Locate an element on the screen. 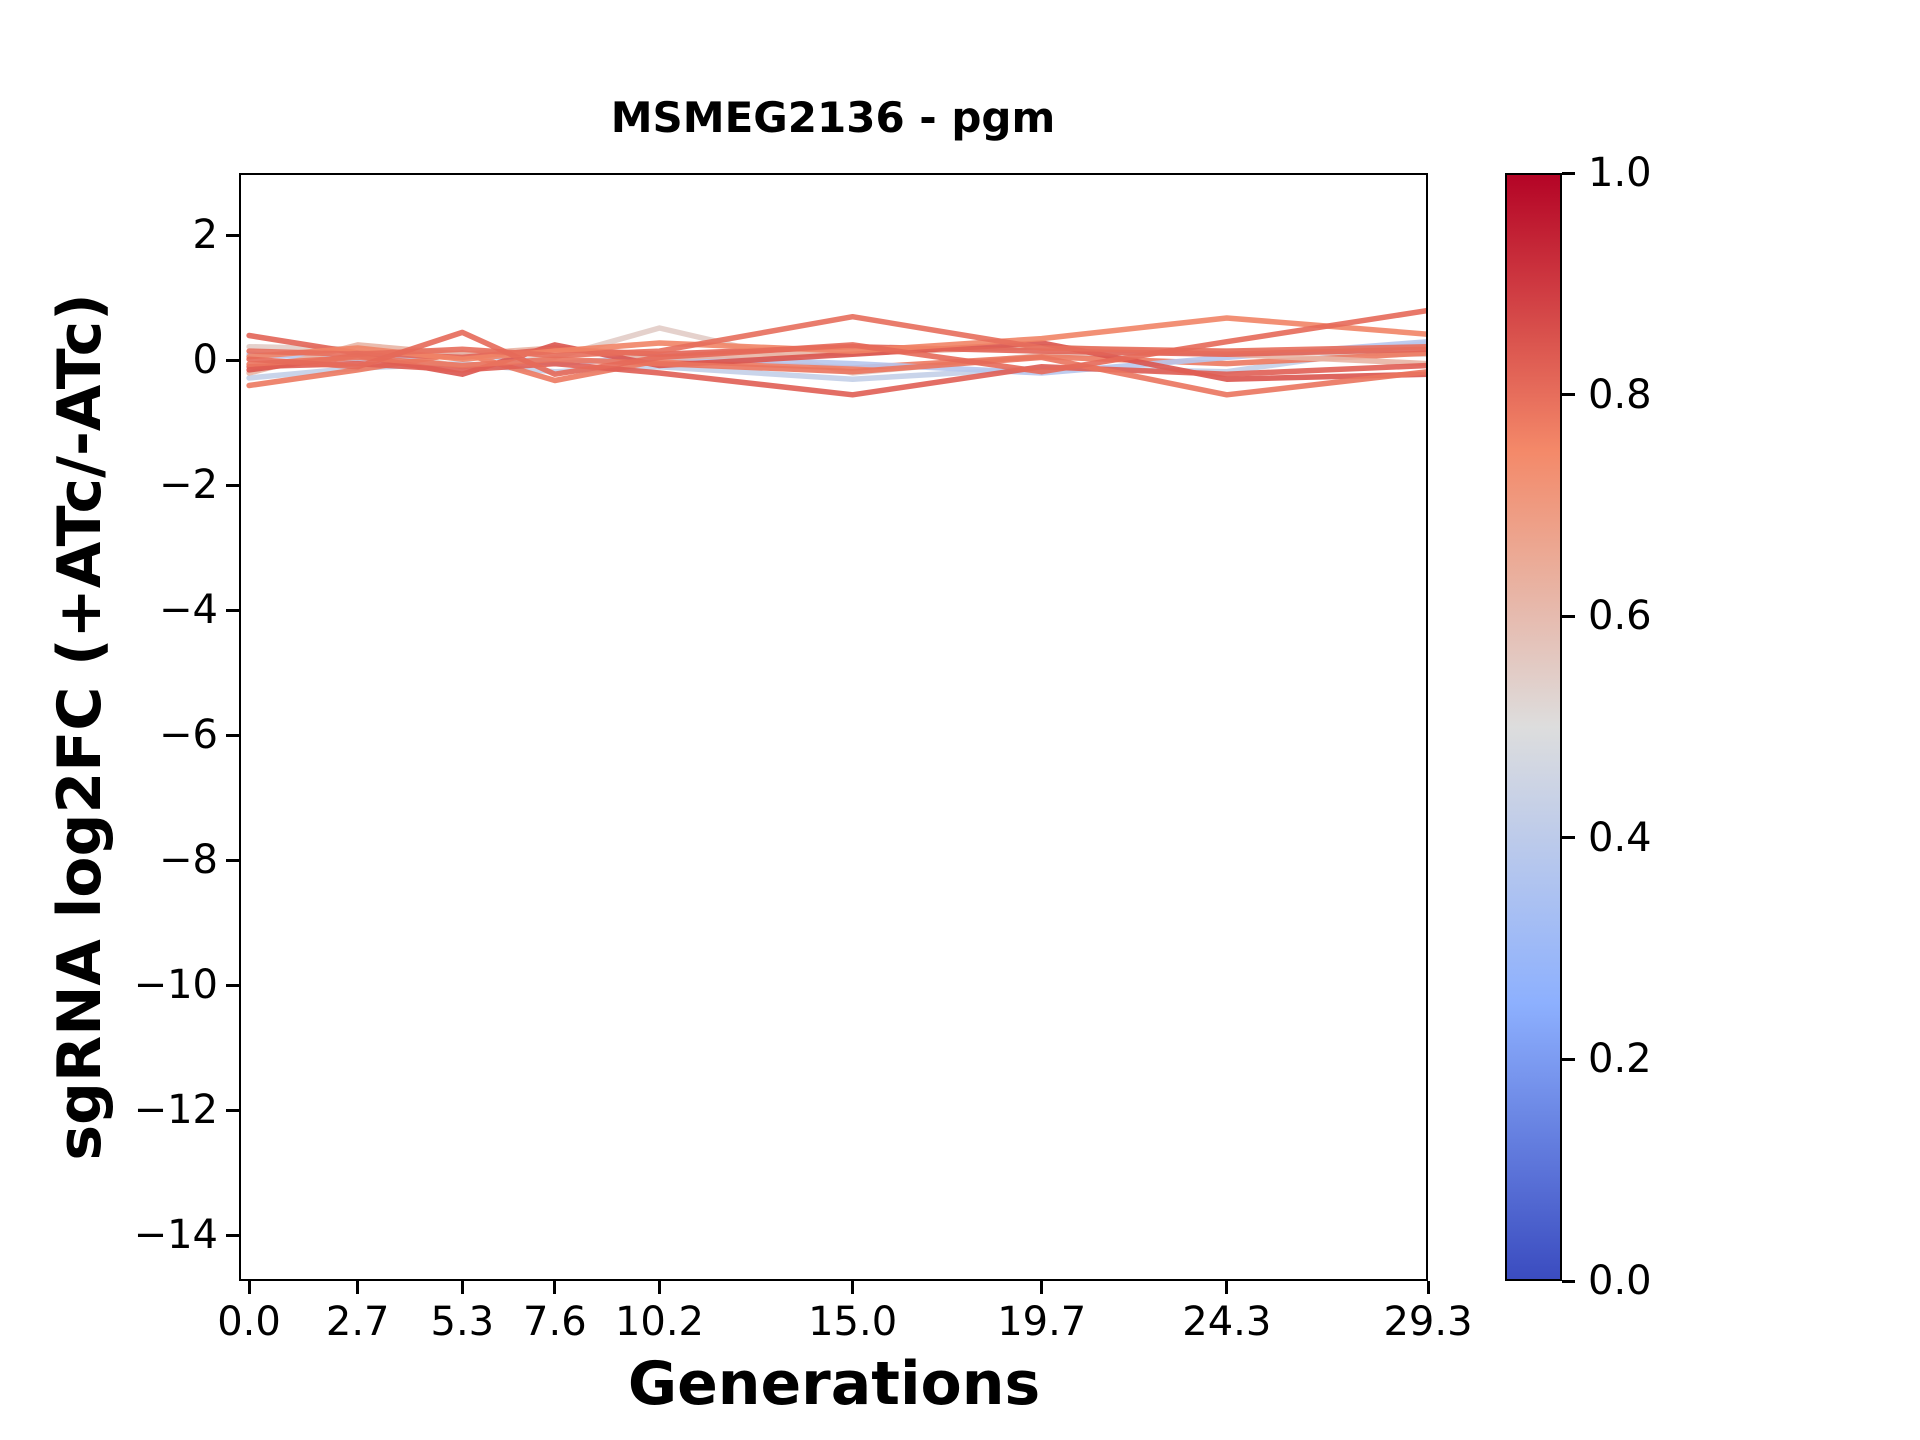 This screenshot has height=1440, width=1920. colorbar-tick-label: 0.0 is located at coordinates (1620, 1281).